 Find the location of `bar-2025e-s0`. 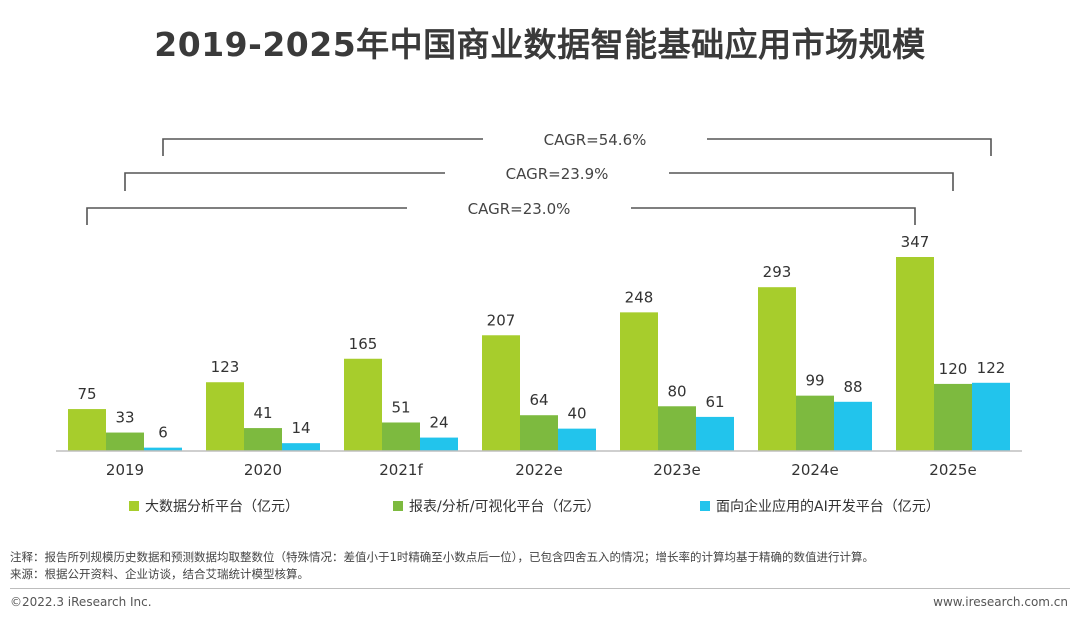

bar-2025e-s0 is located at coordinates (915, 354).